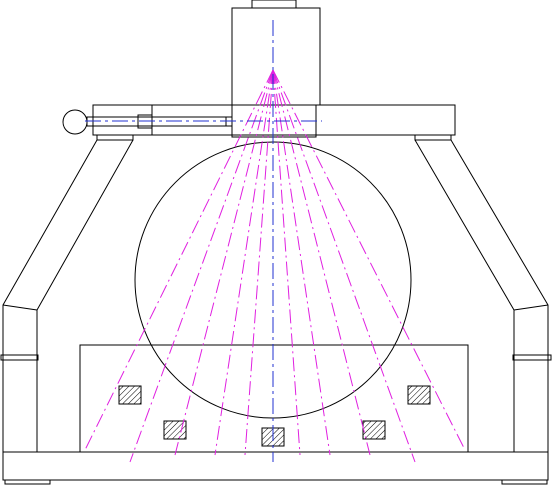  I want to click on top-cap, so click(274, 4).